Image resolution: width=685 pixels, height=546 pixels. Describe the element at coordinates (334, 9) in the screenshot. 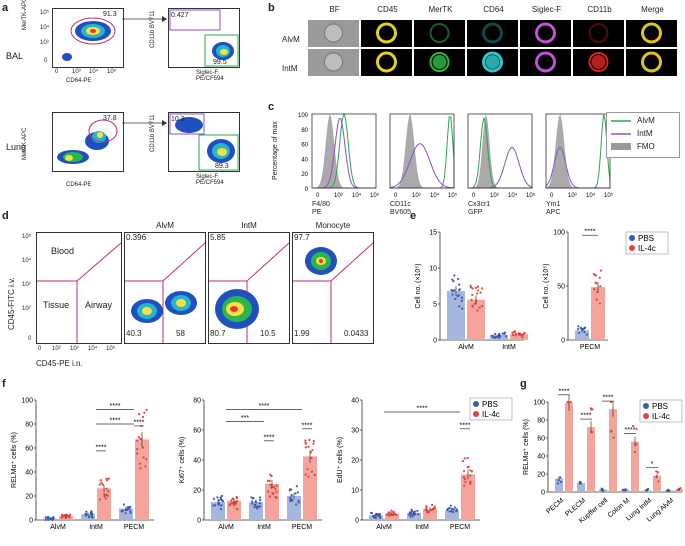

I see `column-header: BF` at that location.